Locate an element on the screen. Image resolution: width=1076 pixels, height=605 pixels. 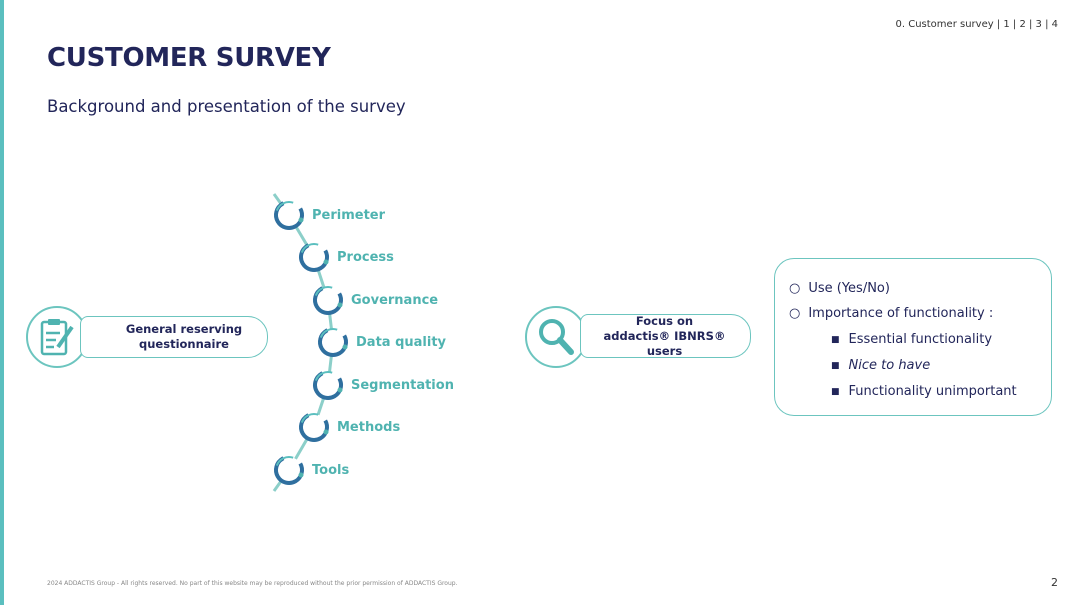
accent-bar is located at coordinates (2, 302).